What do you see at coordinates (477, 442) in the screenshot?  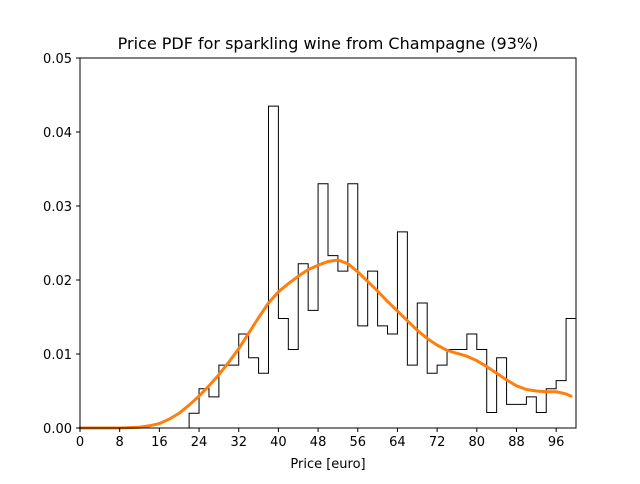 I see `x-tick-label: 80` at bounding box center [477, 442].